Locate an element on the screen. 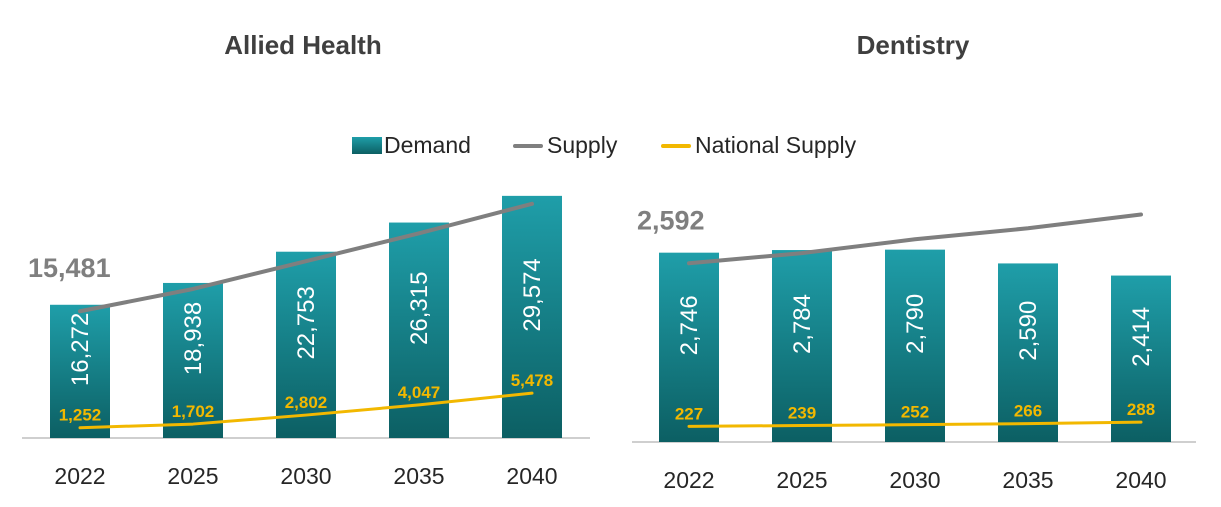  legend-swatch-national-supply is located at coordinates (676, 145).